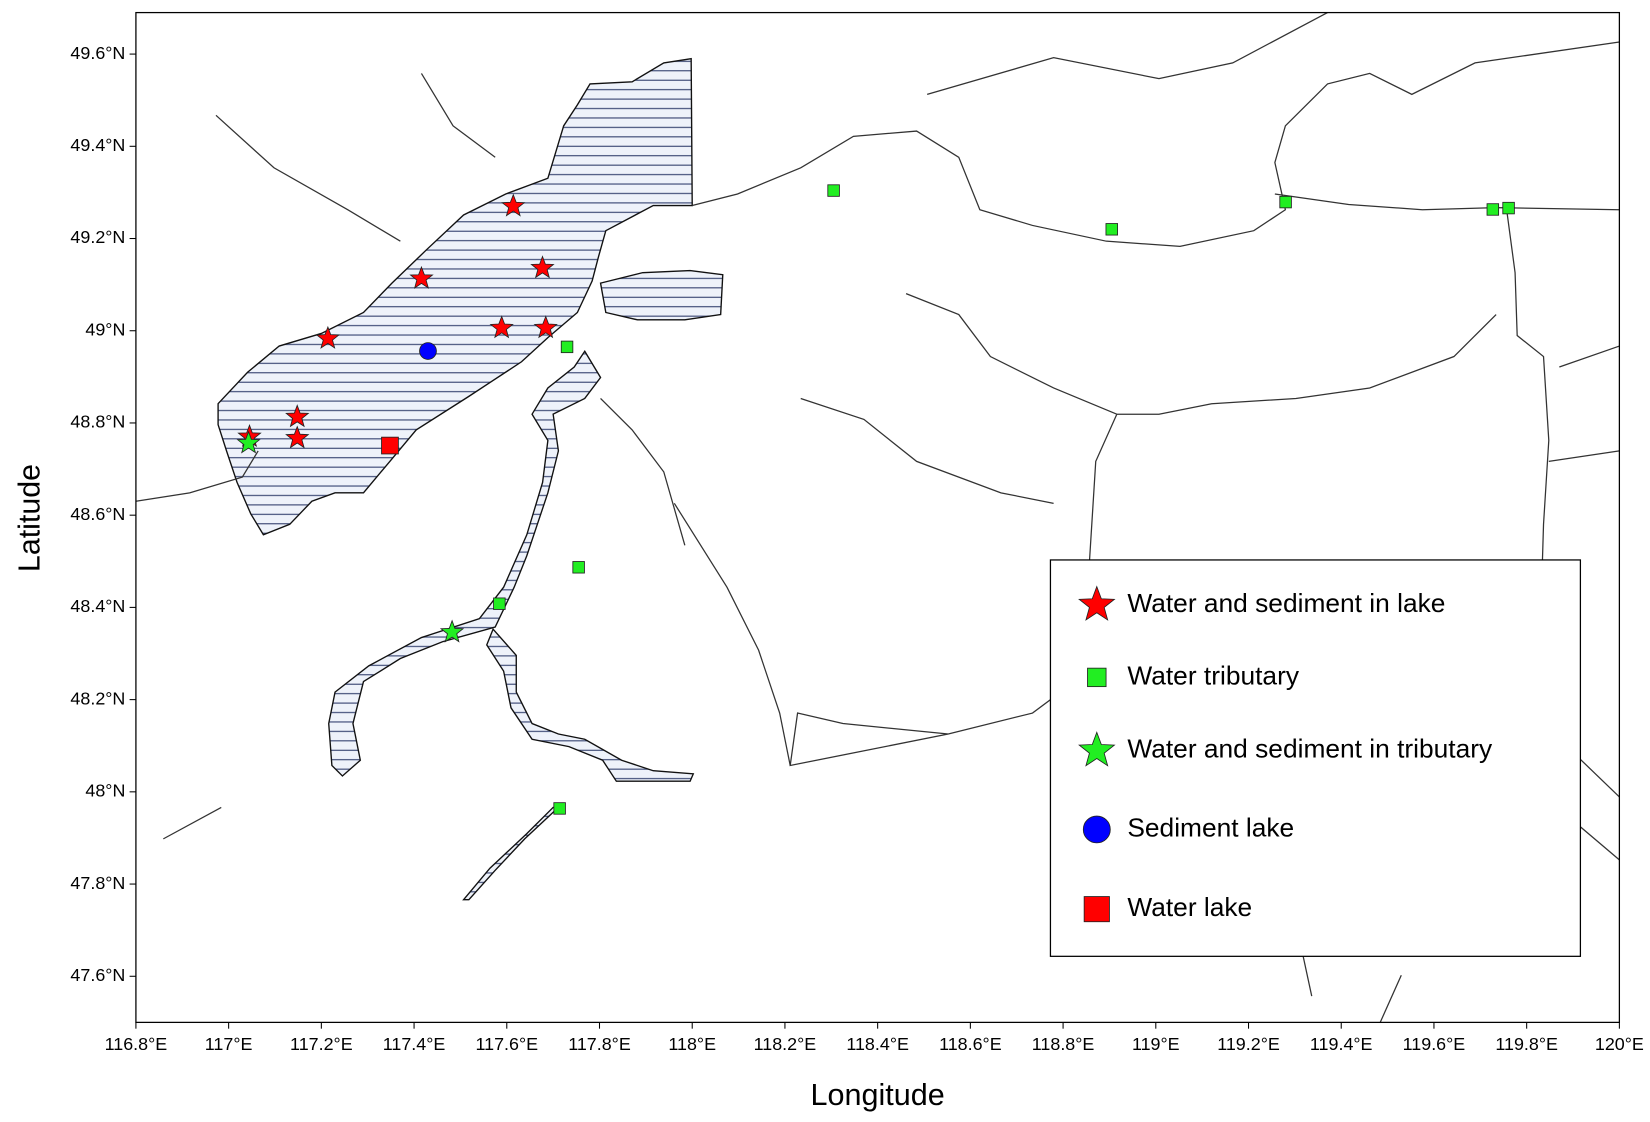 The width and height of the screenshot is (1650, 1122). What do you see at coordinates (877, 1044) in the screenshot?
I see `x-tick-label: 118.4°E` at bounding box center [877, 1044].